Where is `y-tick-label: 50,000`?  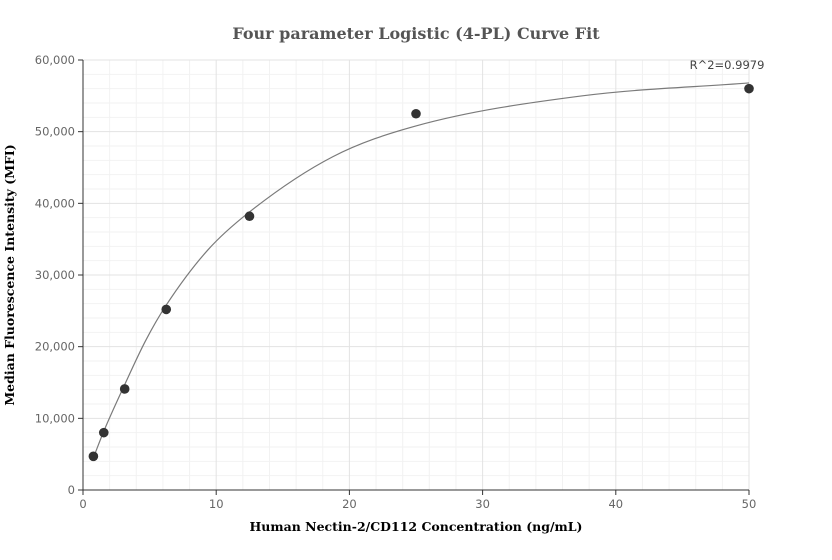 y-tick-label: 50,000 is located at coordinates (55, 132).